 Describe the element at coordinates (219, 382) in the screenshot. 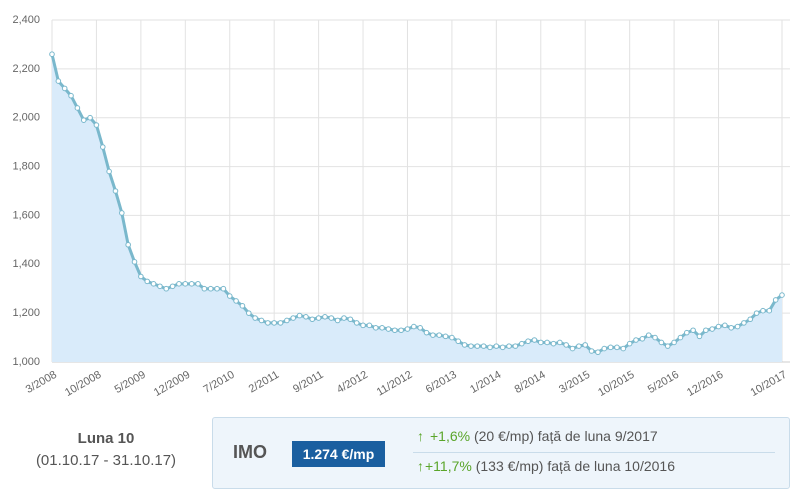

I see `x-tick-label: 7/2010` at that location.